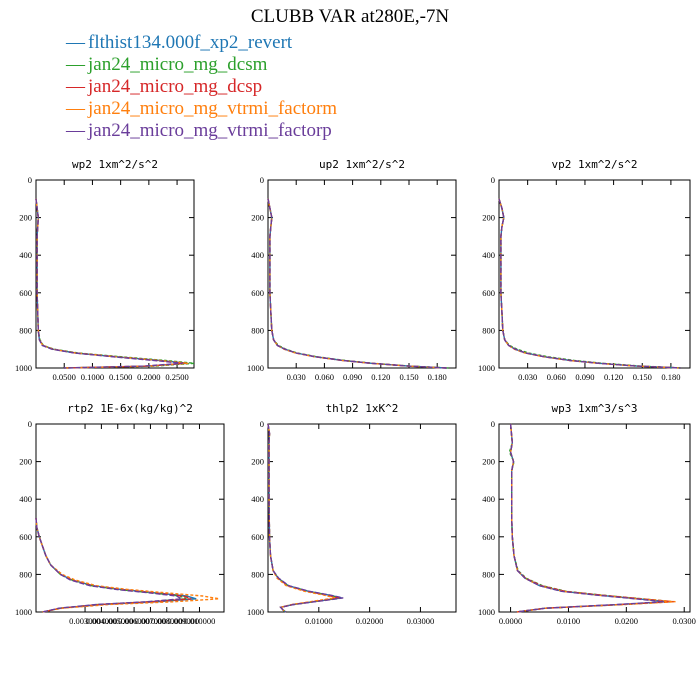 The width and height of the screenshot is (700, 700). I want to click on legend-label-1: flthist134.000f_xp2_revert, so click(190, 42).